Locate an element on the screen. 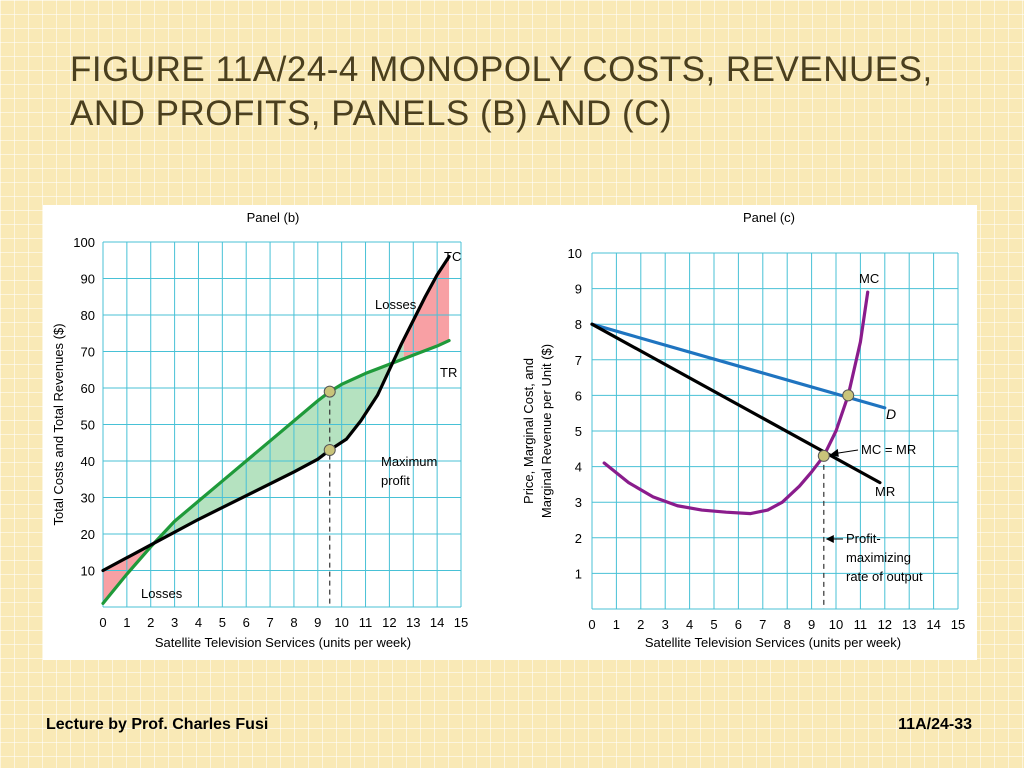  panel-c-y-tick-label: 10 is located at coordinates (575, 253).